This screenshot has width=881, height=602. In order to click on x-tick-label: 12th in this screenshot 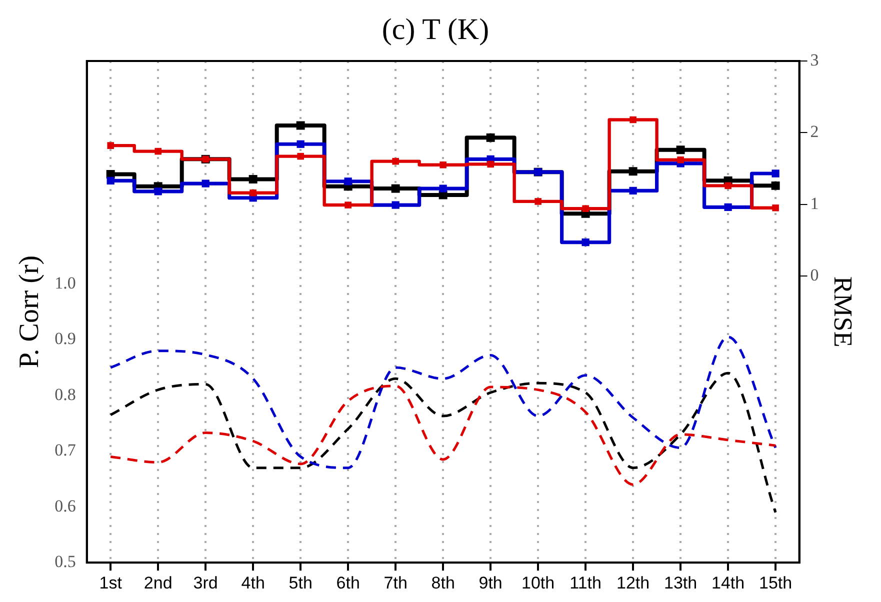, I will do `click(633, 582)`.